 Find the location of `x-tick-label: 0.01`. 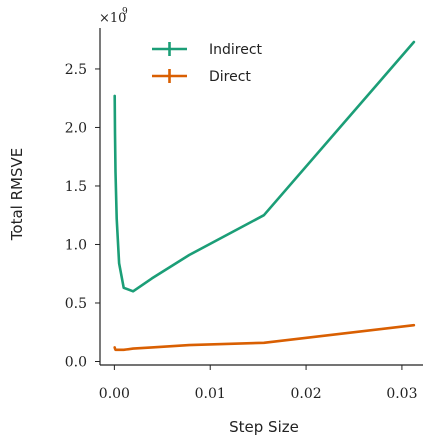

x-tick-label: 0.01 is located at coordinates (210, 394).